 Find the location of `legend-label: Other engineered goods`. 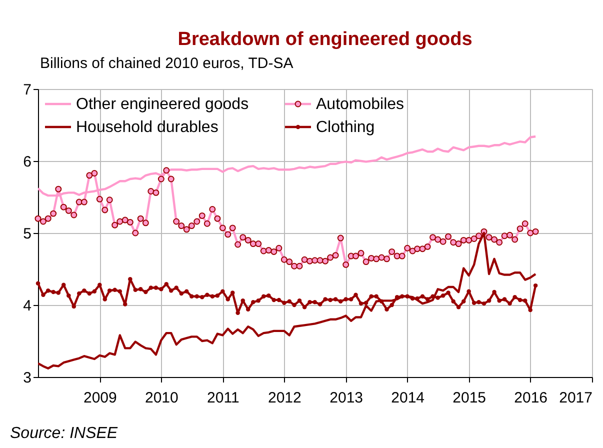

legend-label: Other engineered goods is located at coordinates (162, 104).